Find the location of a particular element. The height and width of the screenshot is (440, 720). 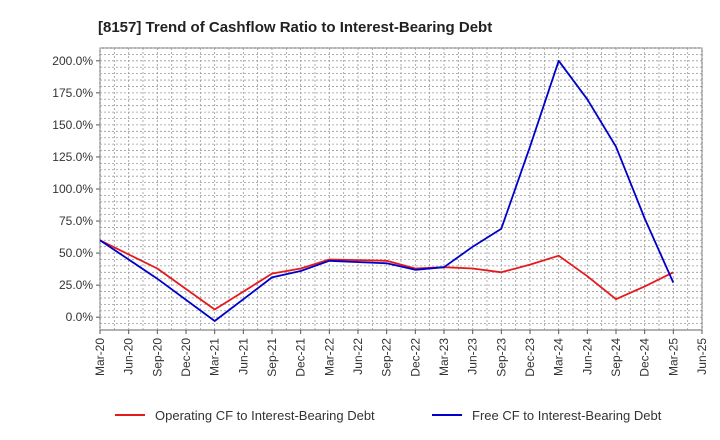

x-tick-label: Jun-21 is located at coordinates (243, 356).